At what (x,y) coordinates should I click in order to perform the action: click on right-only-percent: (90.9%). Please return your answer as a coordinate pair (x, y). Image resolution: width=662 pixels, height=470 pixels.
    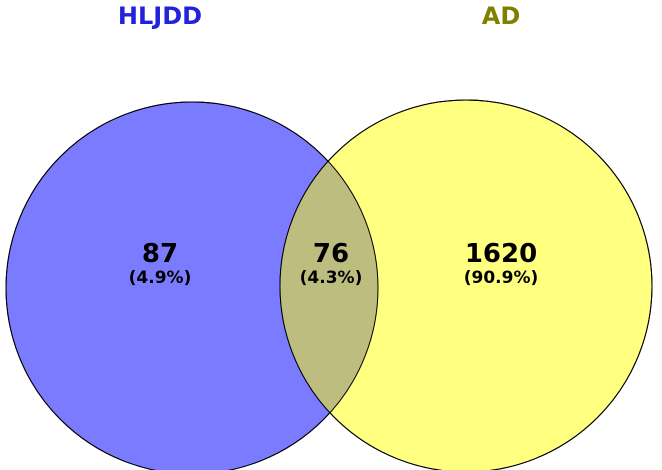
    Looking at the image, I should click on (501, 278).